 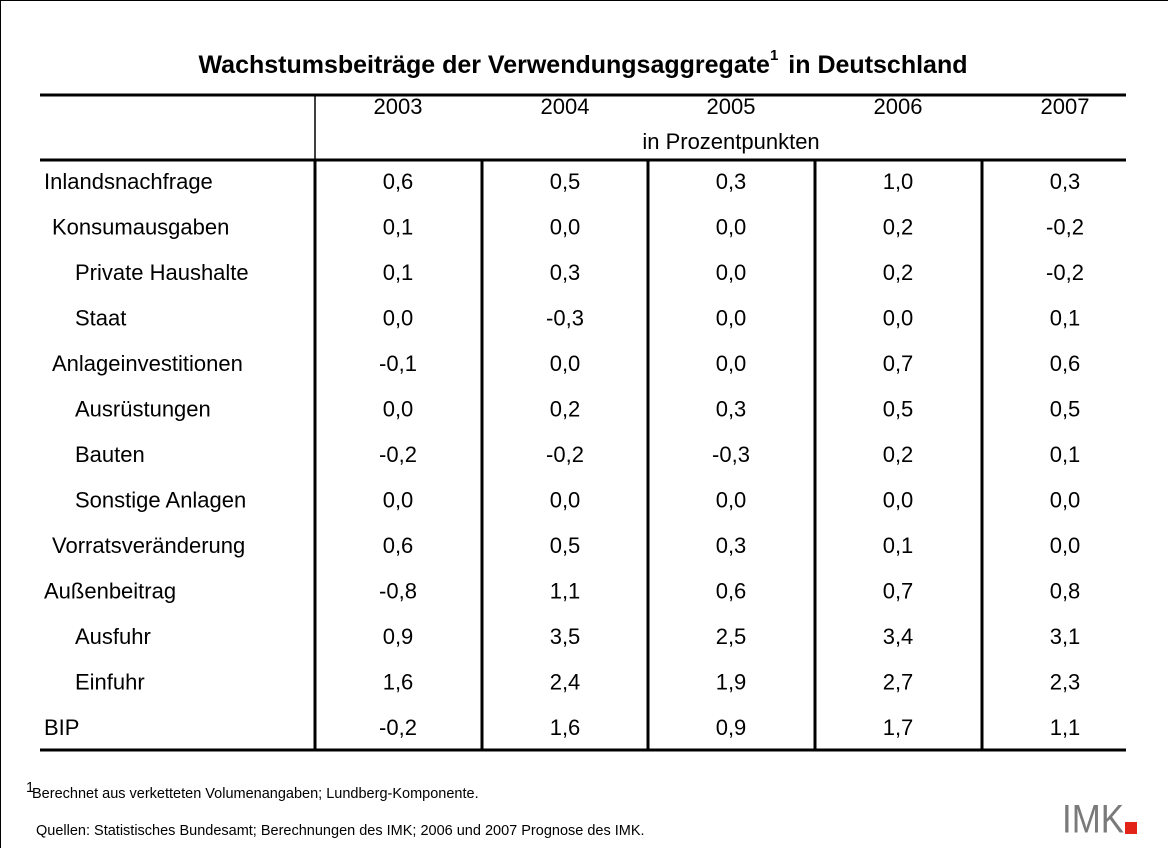 What do you see at coordinates (731, 636) in the screenshot?
I see `cell-value: 2,5` at bounding box center [731, 636].